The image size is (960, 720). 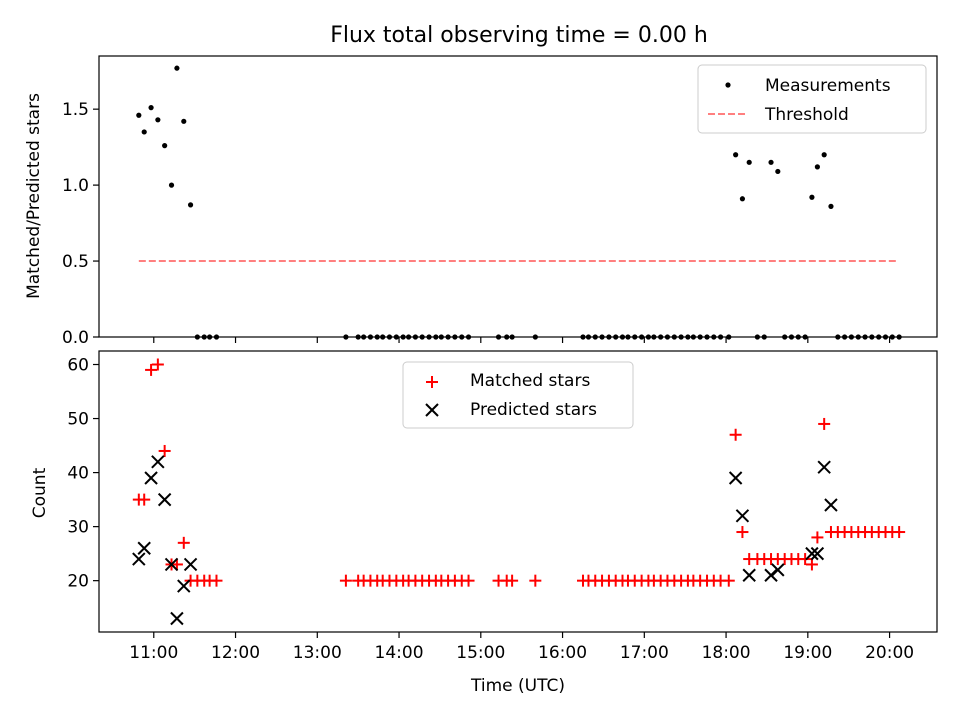 I want to click on count-xtick-label: 15:00, so click(x=480, y=653).